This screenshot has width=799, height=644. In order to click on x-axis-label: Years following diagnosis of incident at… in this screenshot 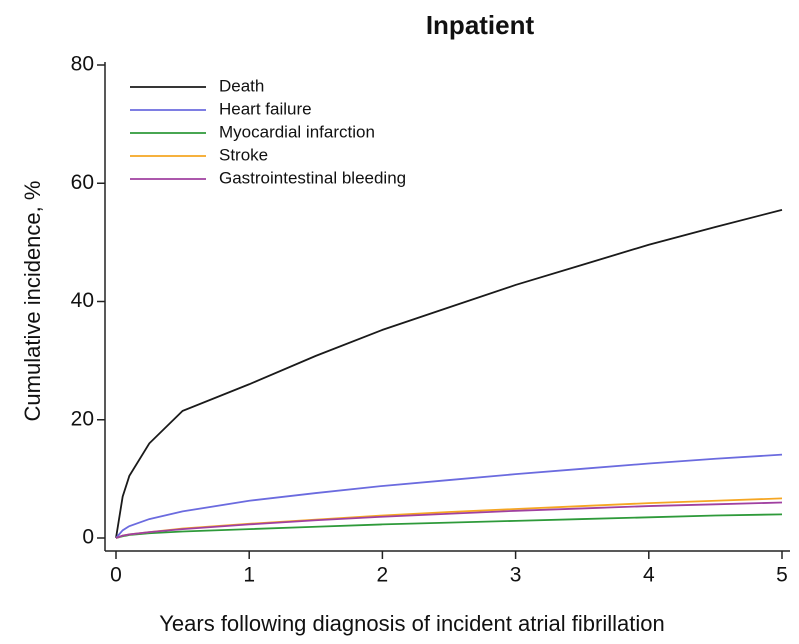, I will do `click(411, 623)`.